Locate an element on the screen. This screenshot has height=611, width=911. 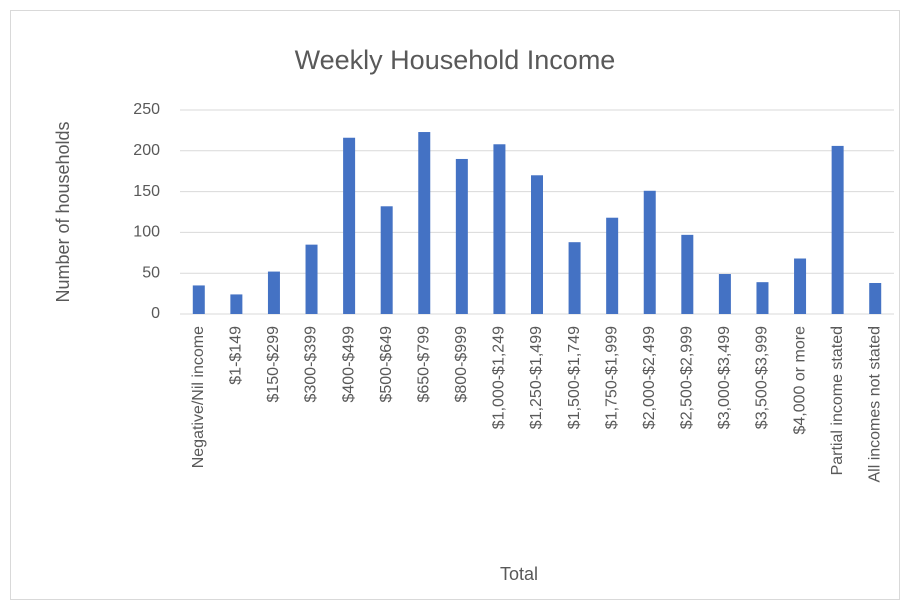
x-axis-title: Total is located at coordinates (519, 574).